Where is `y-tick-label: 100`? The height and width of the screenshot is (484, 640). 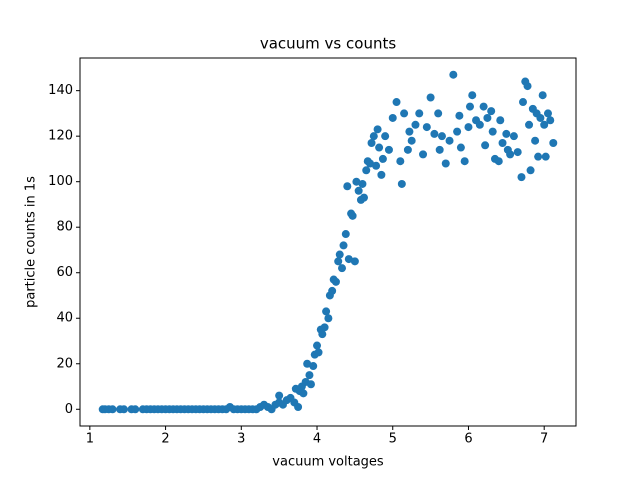 y-tick-label: 100 is located at coordinates (60, 181).